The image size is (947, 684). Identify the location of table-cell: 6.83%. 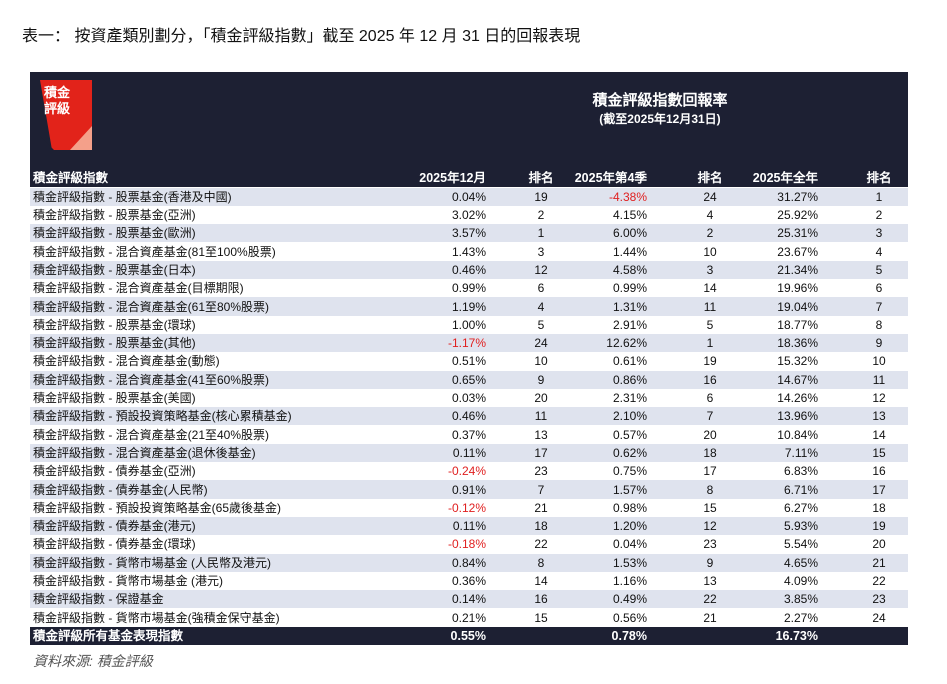
(800, 471).